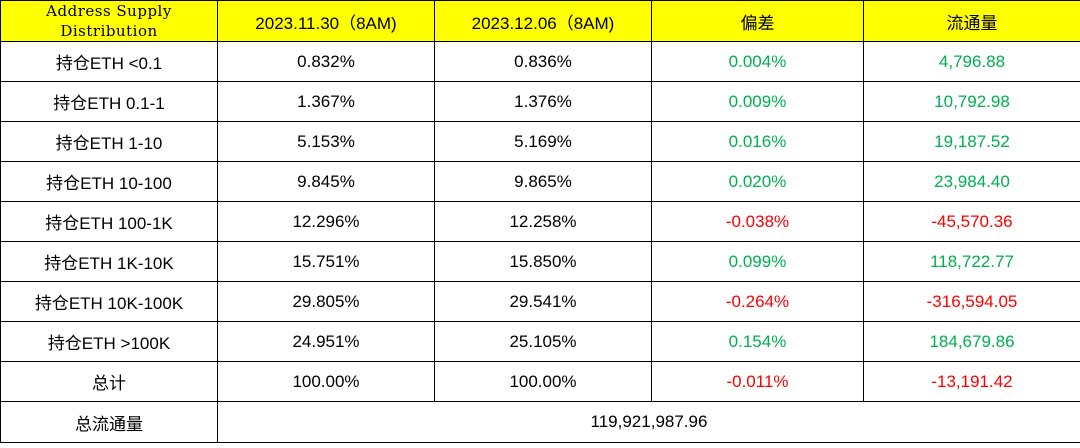 The width and height of the screenshot is (1080, 448). I want to click on value-date-2: 0.836%, so click(543, 61).